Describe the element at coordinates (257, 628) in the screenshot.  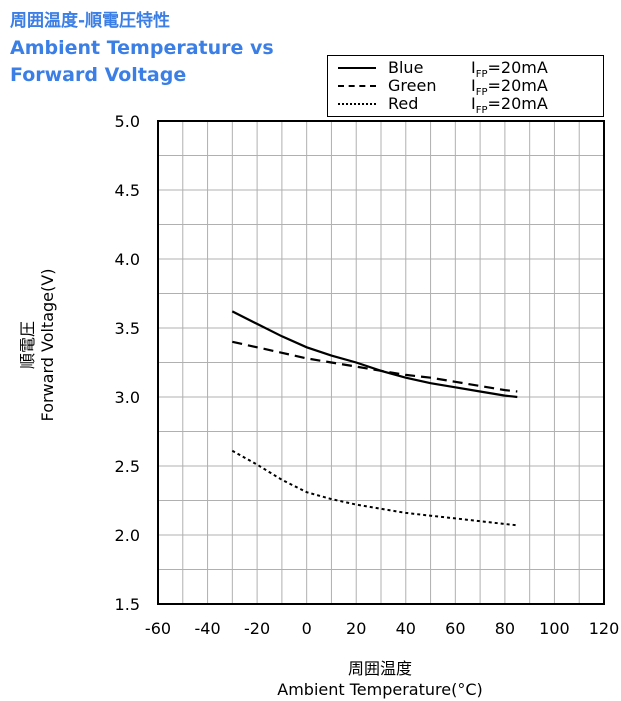
I see `x-tick-label: -20` at that location.